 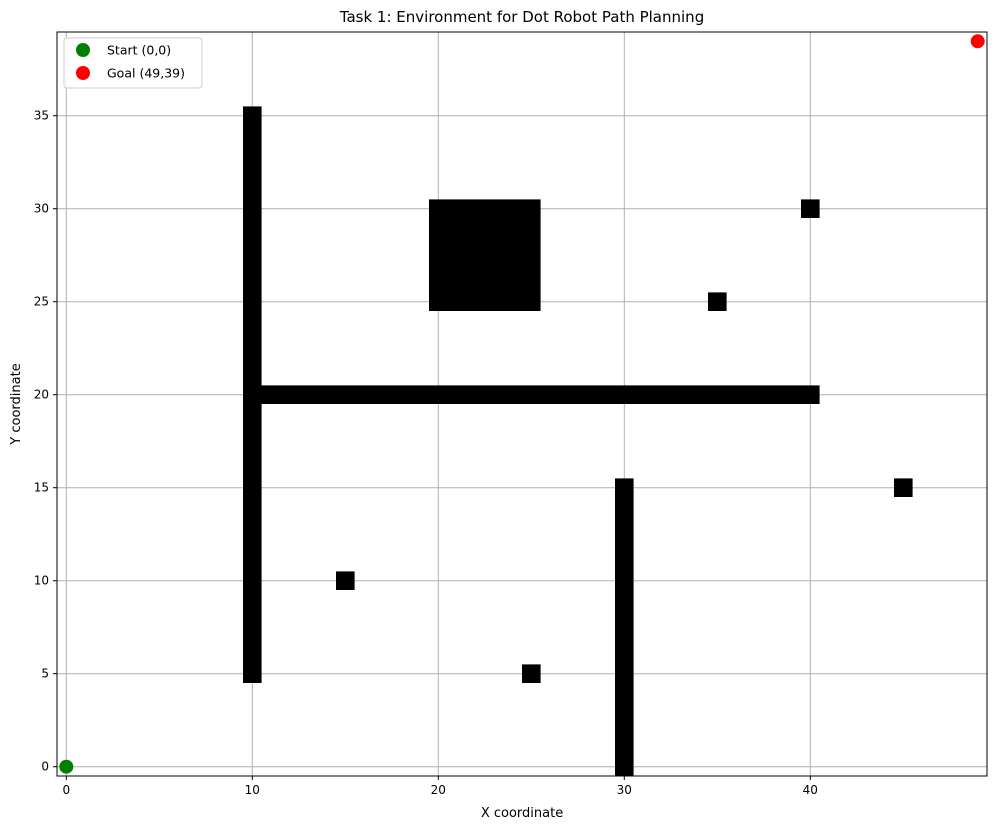 I want to click on y-tick-label: 15, so click(x=41, y=488).